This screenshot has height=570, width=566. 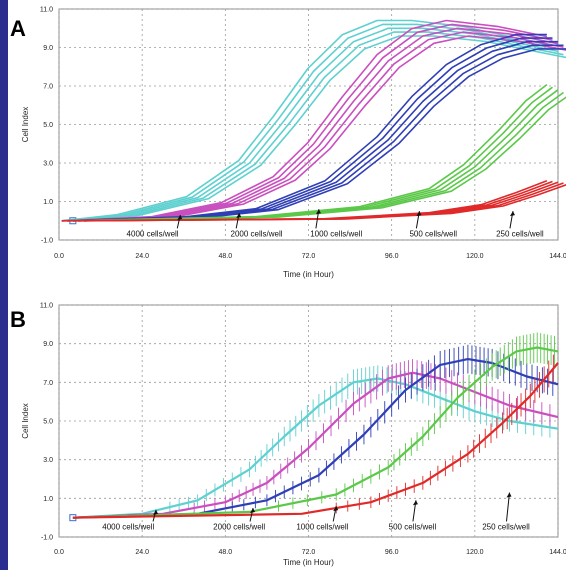 What do you see at coordinates (18, 319) in the screenshot?
I see `panel-letter: B` at bounding box center [18, 319].